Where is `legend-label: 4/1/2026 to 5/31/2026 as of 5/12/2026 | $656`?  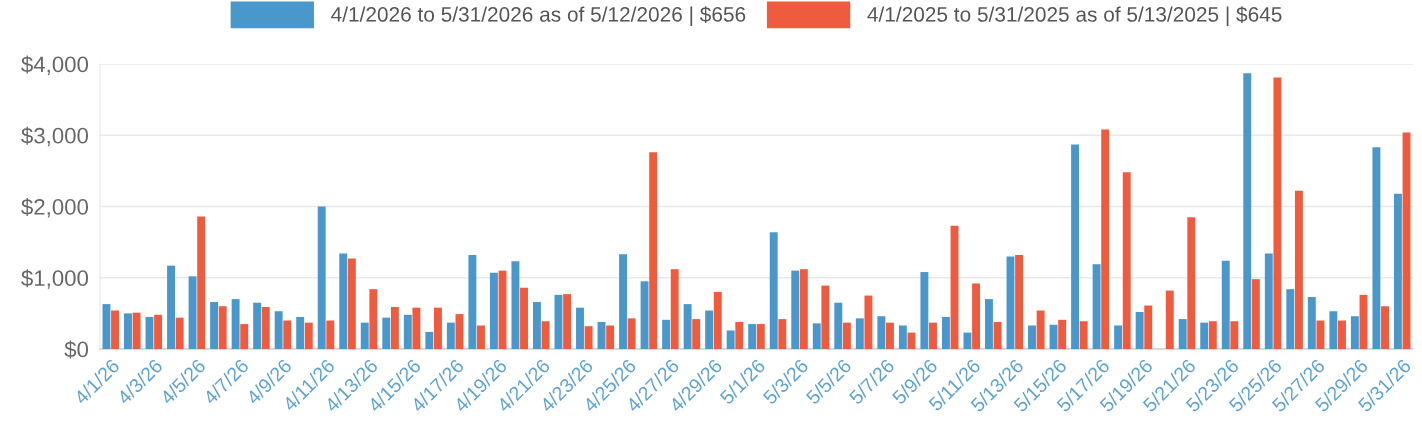 legend-label: 4/1/2026 to 5/31/2026 as of 5/12/2026 | $656 is located at coordinates (538, 16).